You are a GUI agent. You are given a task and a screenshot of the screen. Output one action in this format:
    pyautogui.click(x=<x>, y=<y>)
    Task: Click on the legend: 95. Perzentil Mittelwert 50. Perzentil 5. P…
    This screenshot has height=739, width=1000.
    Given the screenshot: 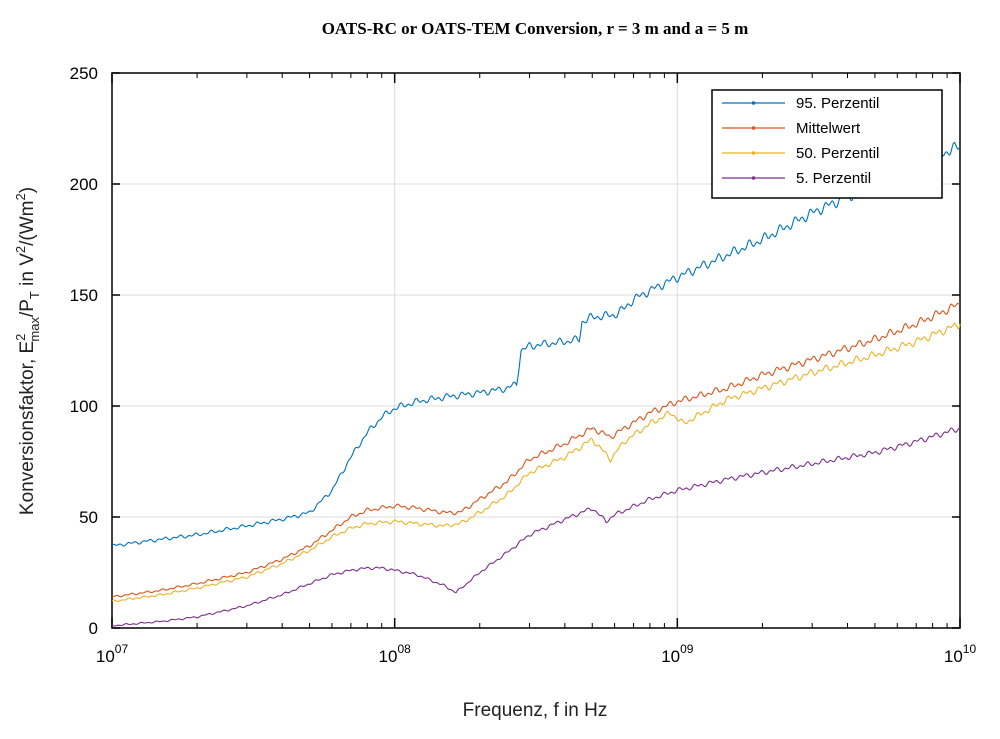 What is the action you would take?
    pyautogui.click(x=827, y=144)
    